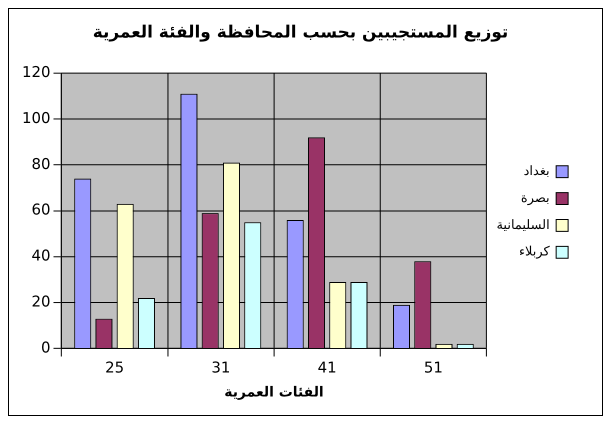 The width and height of the screenshot is (611, 426). Describe the element at coordinates (274, 392) in the screenshot. I see `x-axis-title: الفئات العمرية` at that location.